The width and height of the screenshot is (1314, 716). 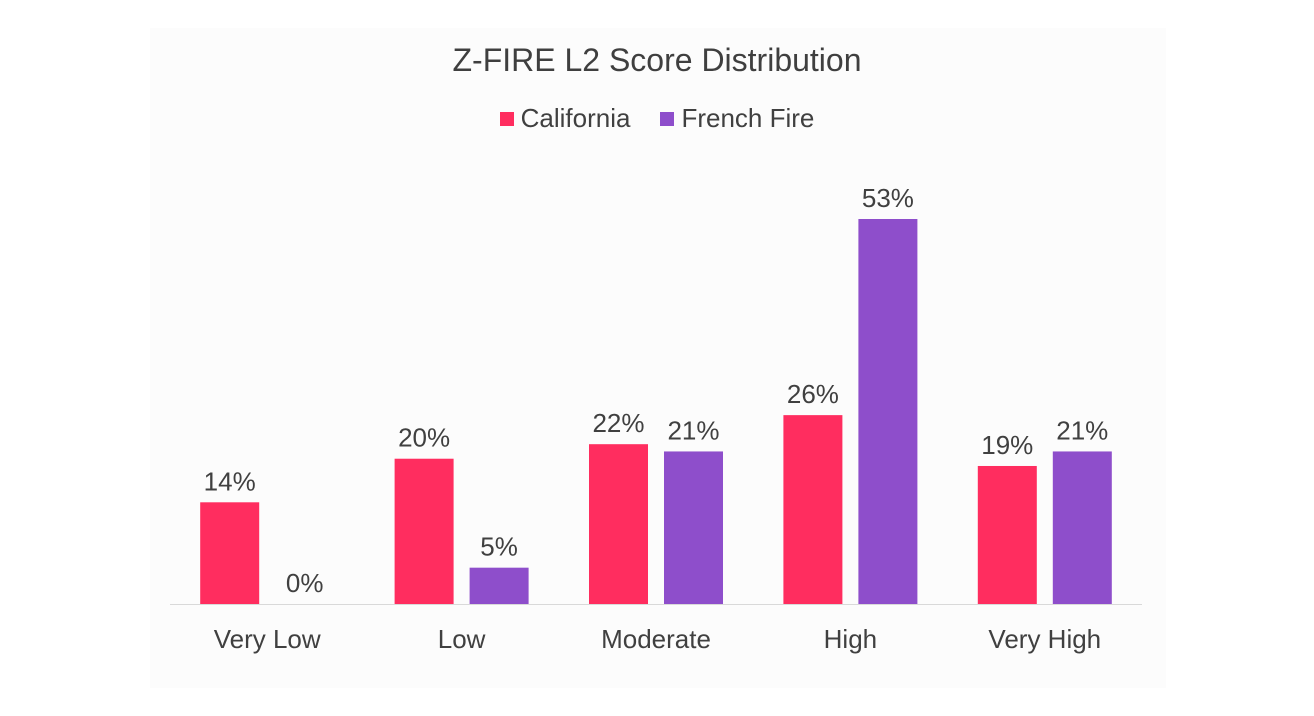 What do you see at coordinates (424, 531) in the screenshot?
I see `bar-california-low` at bounding box center [424, 531].